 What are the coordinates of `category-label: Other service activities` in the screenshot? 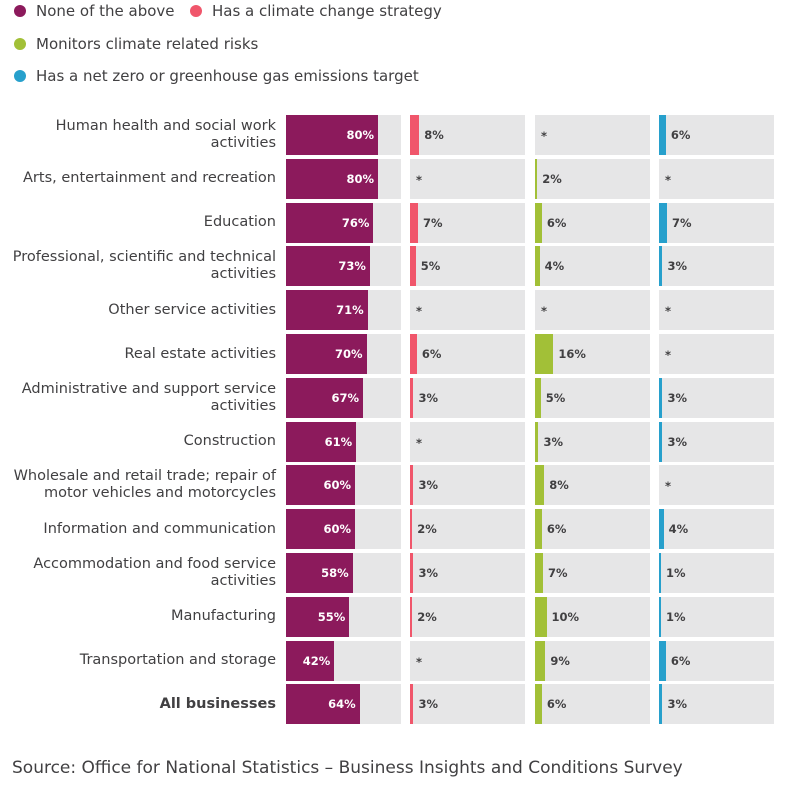 It's located at (192, 309).